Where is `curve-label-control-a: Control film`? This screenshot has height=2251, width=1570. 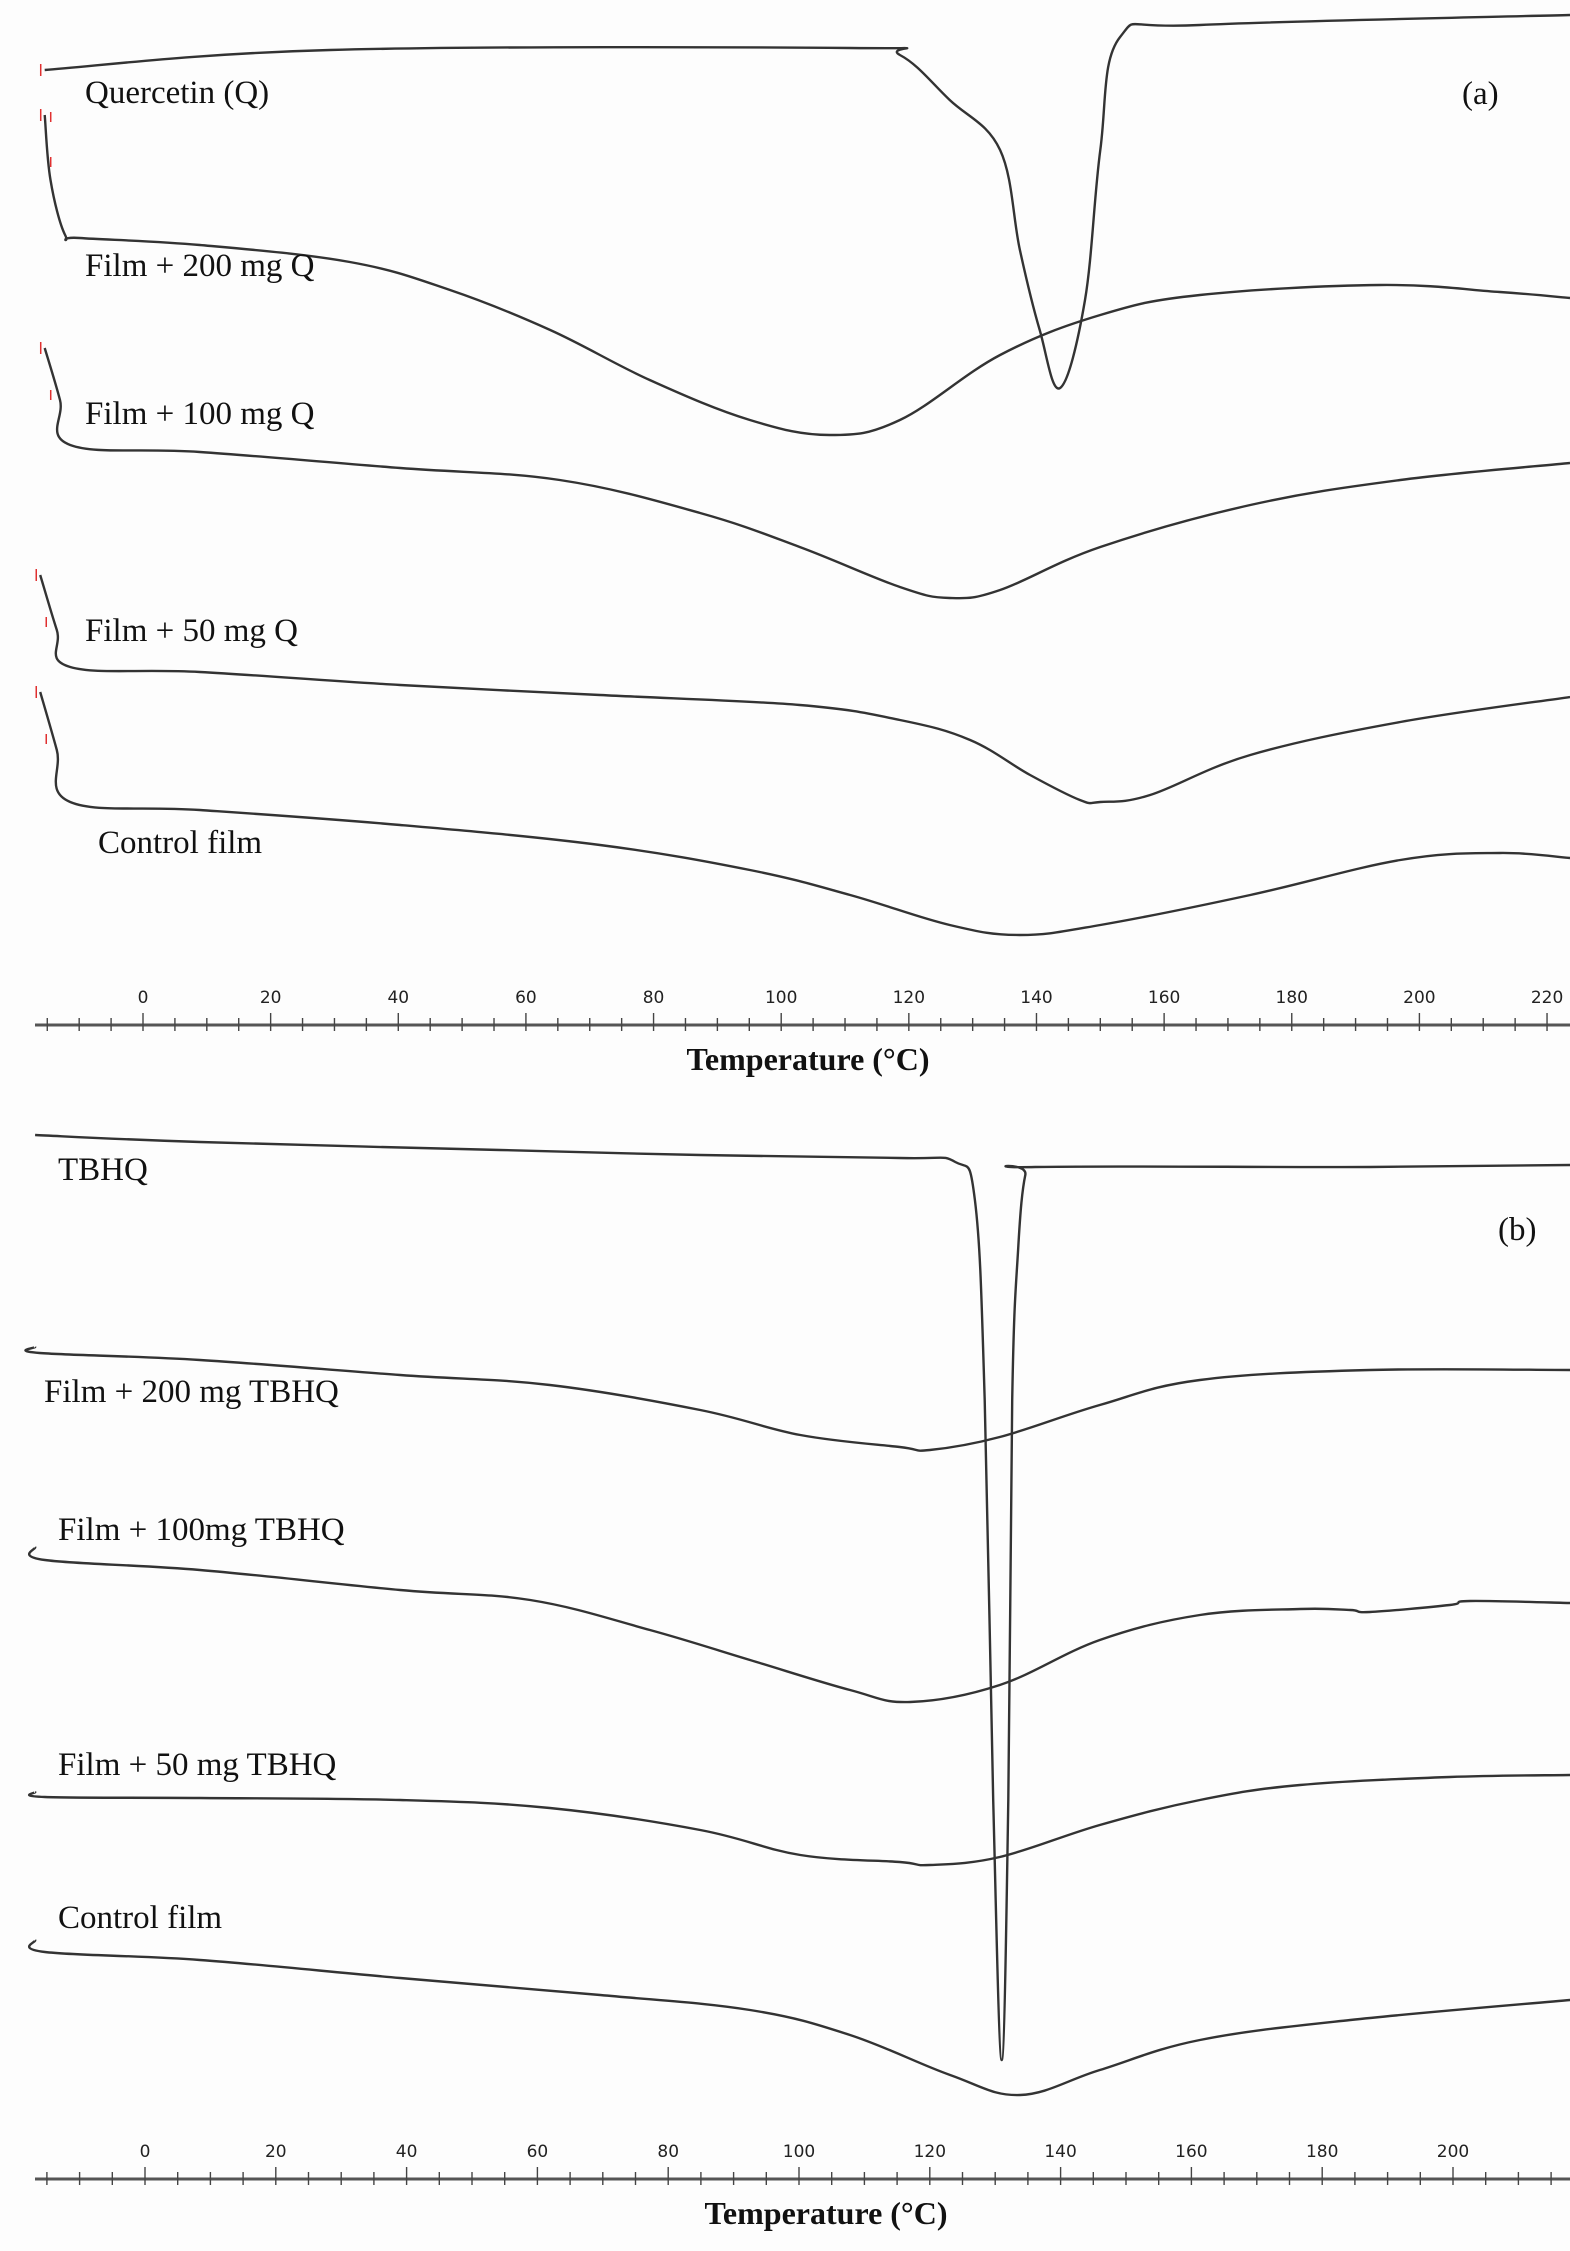 curve-label-control-a: Control film is located at coordinates (180, 843).